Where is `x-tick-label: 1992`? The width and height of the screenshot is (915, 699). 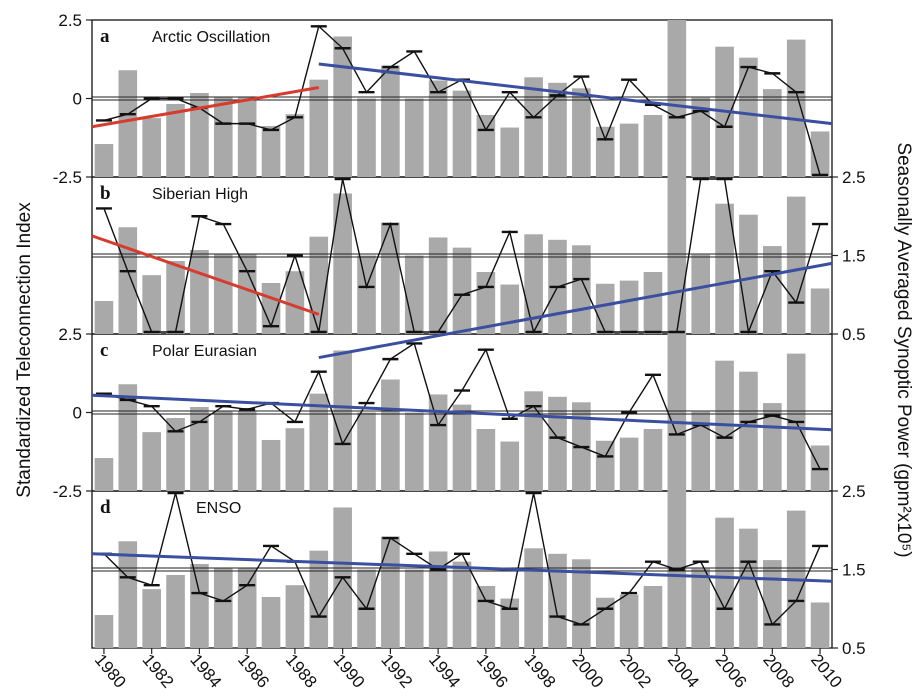
x-tick-label: 1992 is located at coordinates (396, 670).